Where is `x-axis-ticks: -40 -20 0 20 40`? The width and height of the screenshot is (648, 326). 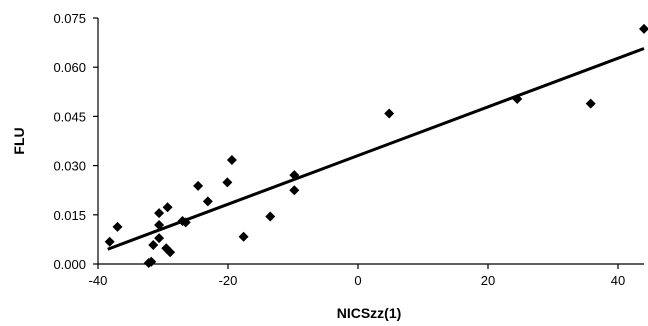 x-axis-ticks: -40 -20 0 20 40 is located at coordinates (357, 276).